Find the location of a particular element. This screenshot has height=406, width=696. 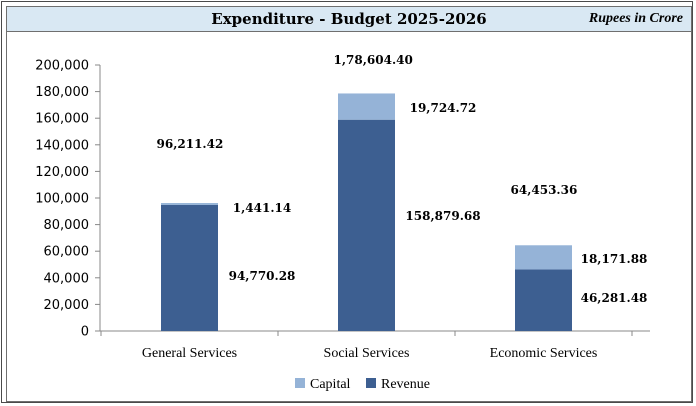

x-category-label: Economic Services is located at coordinates (544, 353).